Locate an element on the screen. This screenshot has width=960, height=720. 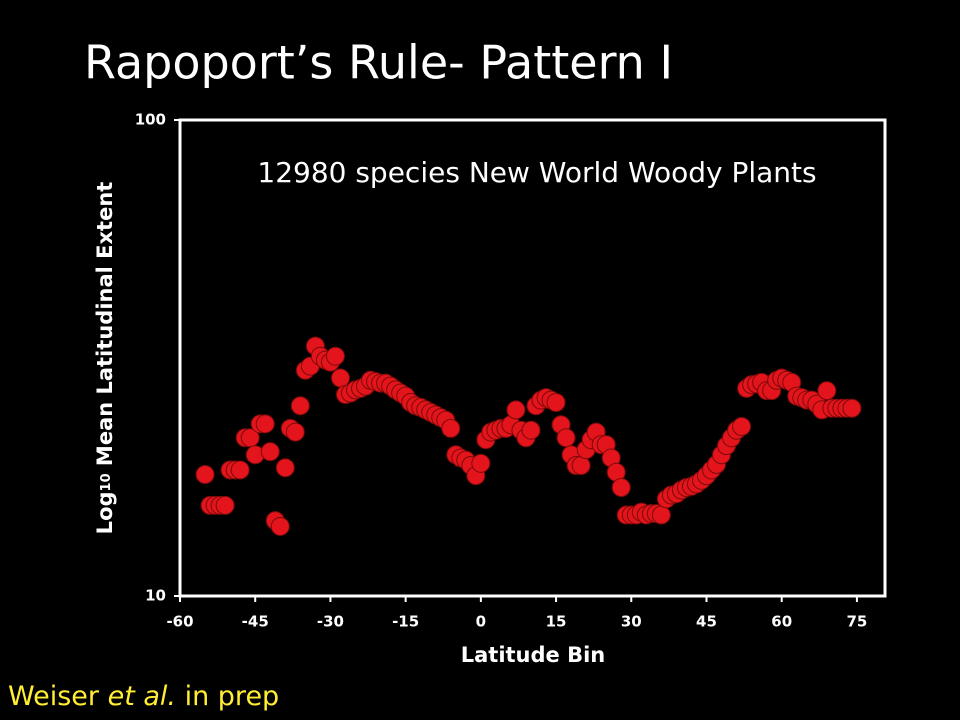
x-tick-label: -15 is located at coordinates (405, 622).